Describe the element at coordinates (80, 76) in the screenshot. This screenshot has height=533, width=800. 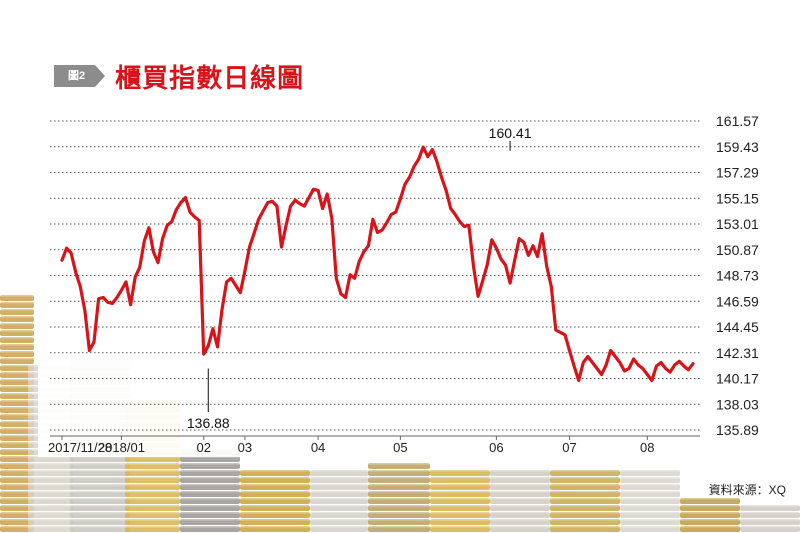
I see `figure-badge: 圖2` at that location.